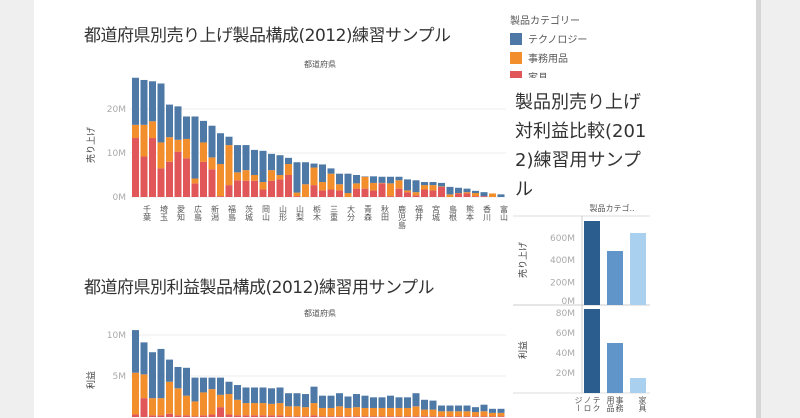 The width and height of the screenshot is (800, 418). Describe the element at coordinates (283, 213) in the screenshot. I see `sales-x-tick: 山形` at that location.